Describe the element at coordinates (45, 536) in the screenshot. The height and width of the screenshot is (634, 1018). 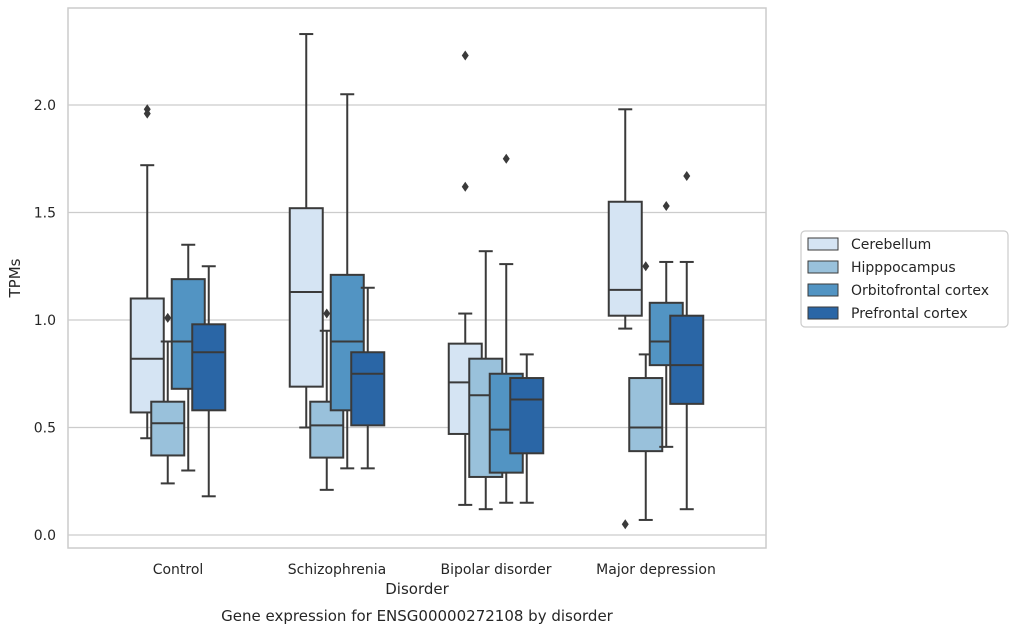
I see `y-tick-label: 0.0` at that location.